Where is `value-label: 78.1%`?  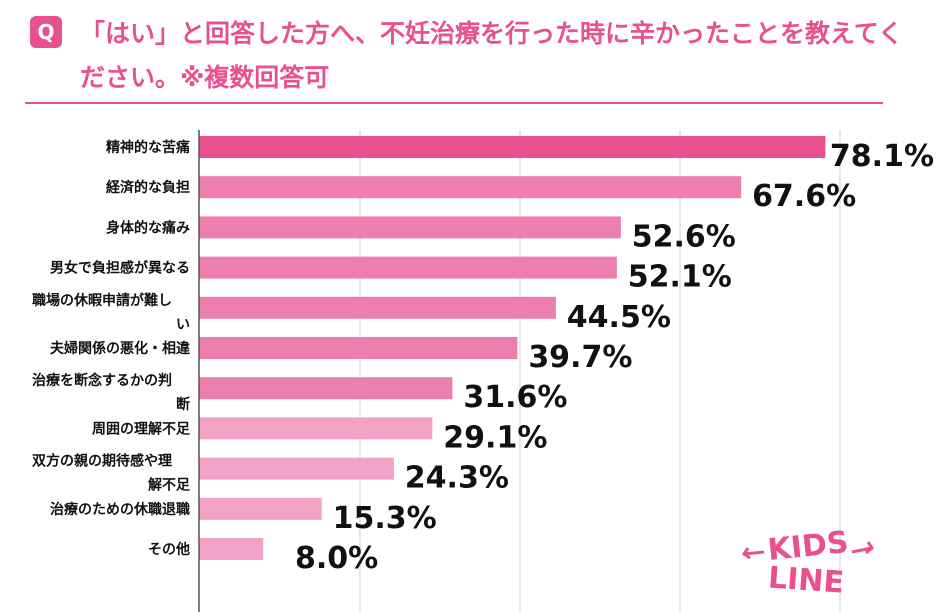 value-label: 78.1% is located at coordinates (882, 156).